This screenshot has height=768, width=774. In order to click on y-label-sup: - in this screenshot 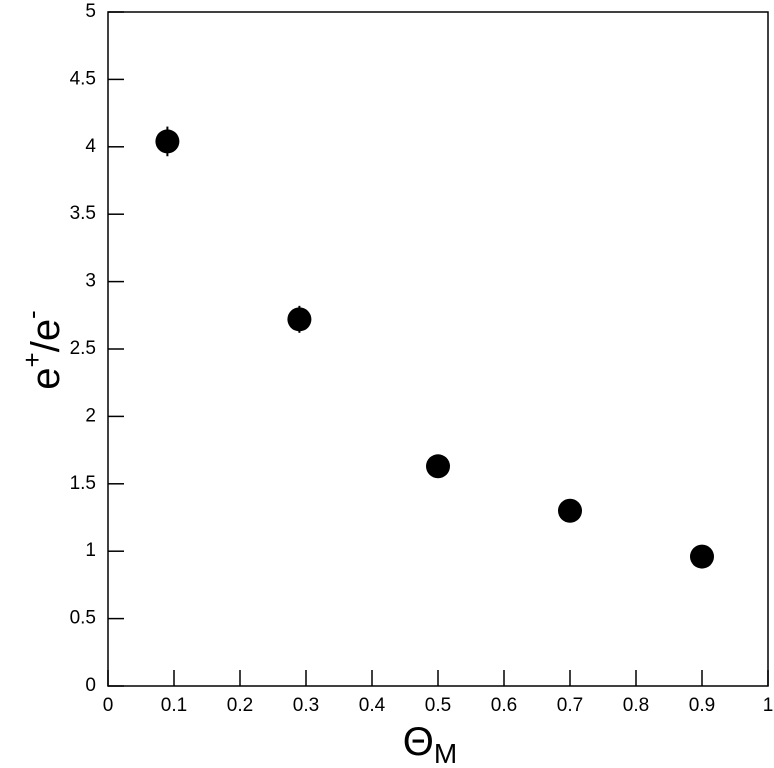, I will do `click(32, 314)`.